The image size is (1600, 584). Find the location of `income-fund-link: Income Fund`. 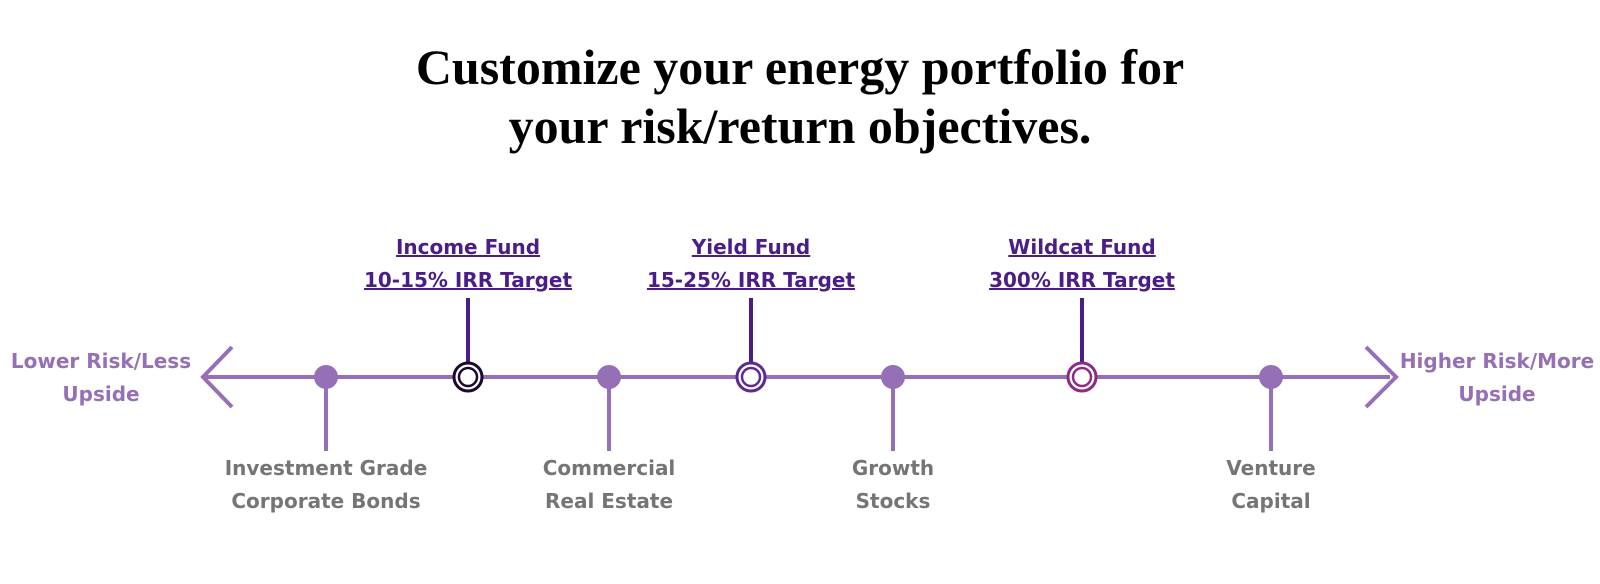

income-fund-link: Income Fund is located at coordinates (468, 247).